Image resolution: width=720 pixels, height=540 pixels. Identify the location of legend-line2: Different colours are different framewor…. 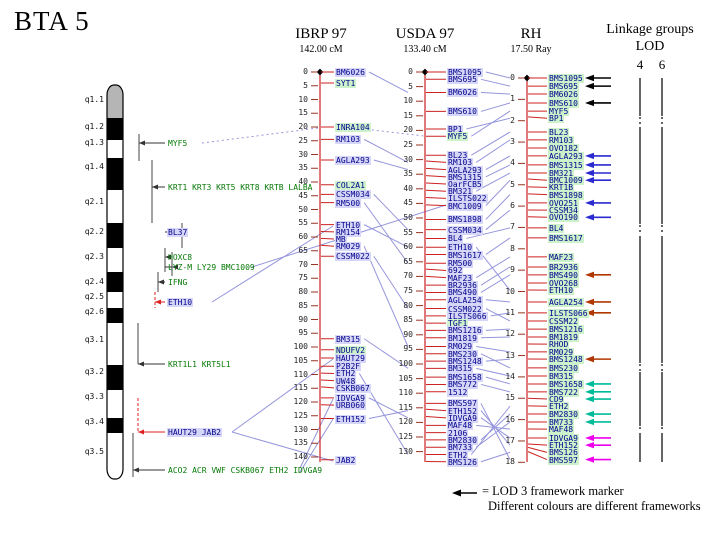
(594, 506).